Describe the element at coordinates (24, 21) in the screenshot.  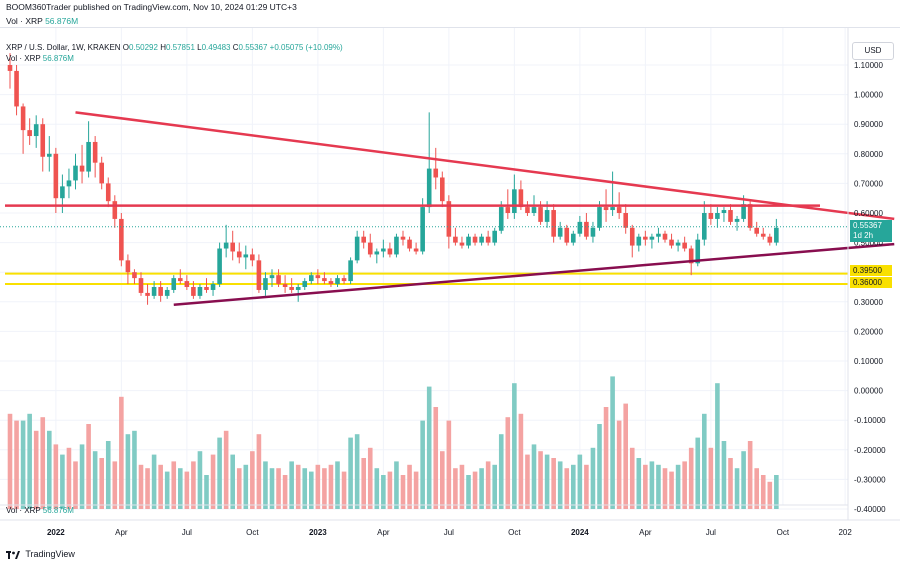
I see `volume-header-label: Vol · XRP` at that location.